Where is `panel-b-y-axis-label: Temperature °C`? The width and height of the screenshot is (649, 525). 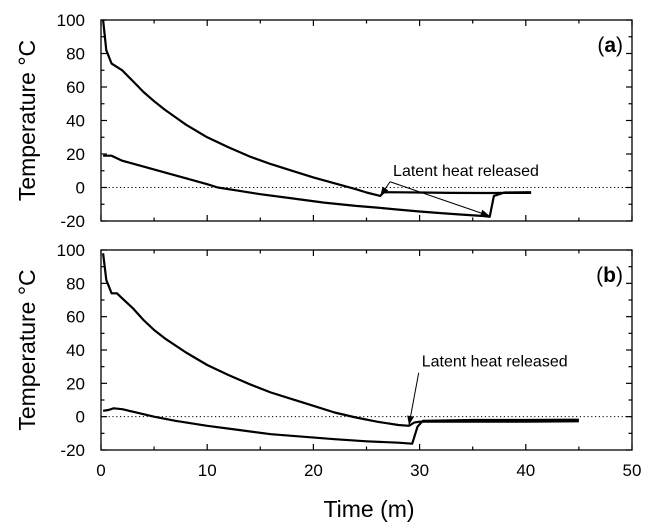
panel-b-y-axis-label: Temperature °C is located at coordinates (27, 349).